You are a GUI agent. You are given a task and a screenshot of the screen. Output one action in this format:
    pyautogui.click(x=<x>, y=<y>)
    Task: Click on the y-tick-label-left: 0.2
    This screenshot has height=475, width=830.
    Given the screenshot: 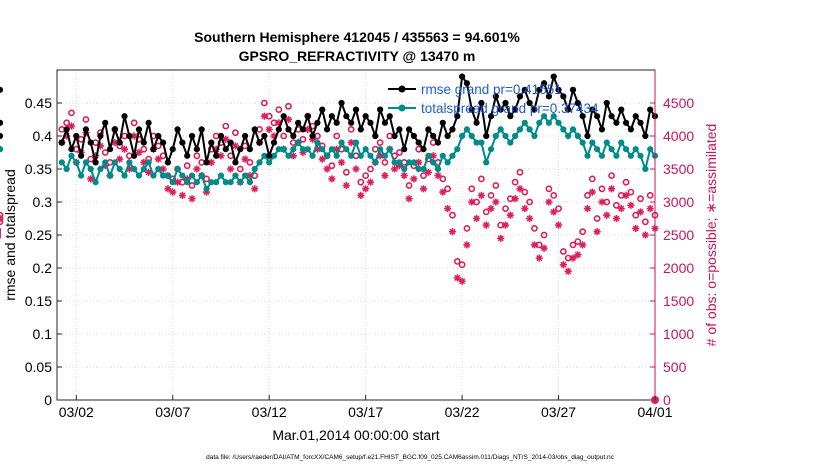 What is the action you would take?
    pyautogui.click(x=43, y=268)
    